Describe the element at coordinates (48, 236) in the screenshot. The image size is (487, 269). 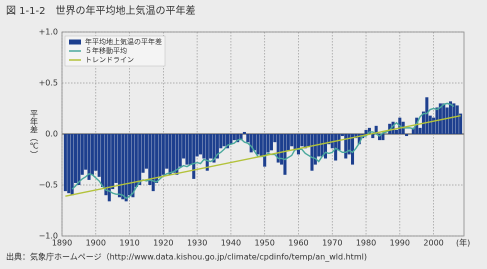
I see `y-tick-label: −1.0` at that location.